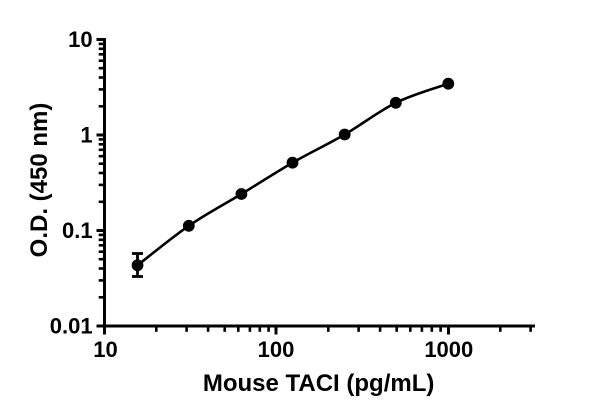  I want to click on svg-text: O.D. (450 nm), so click(39, 180).